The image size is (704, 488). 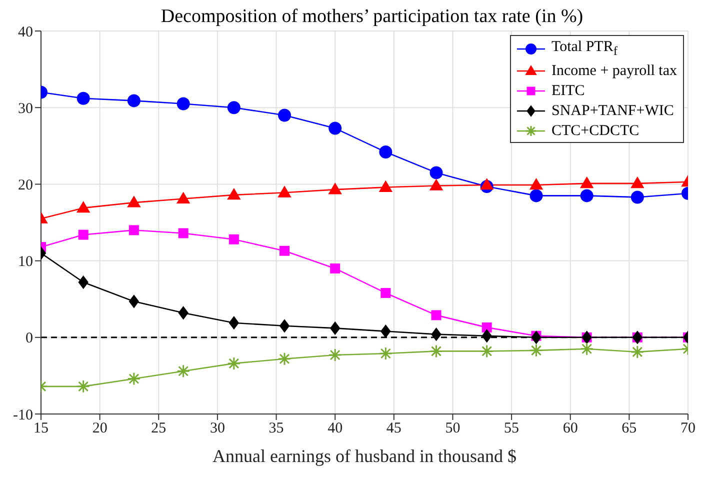 What do you see at coordinates (394, 428) in the screenshot?
I see `x-tick-label: 45` at bounding box center [394, 428].